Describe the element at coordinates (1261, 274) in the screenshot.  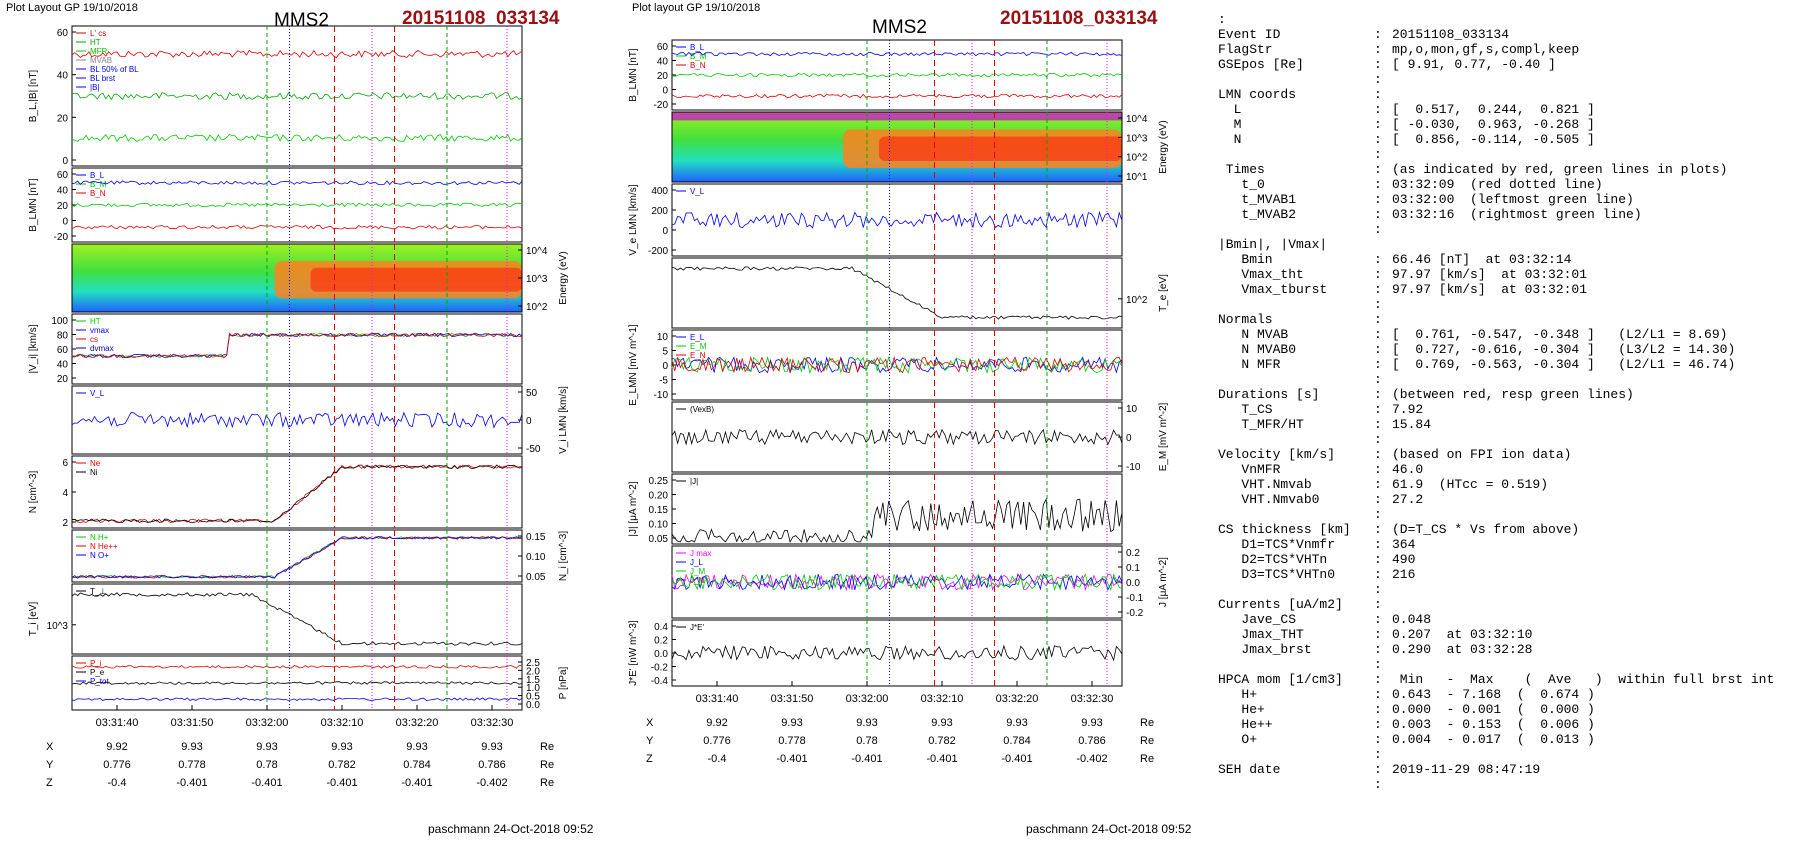
I see `summary-key: Vmax_tht` at that location.